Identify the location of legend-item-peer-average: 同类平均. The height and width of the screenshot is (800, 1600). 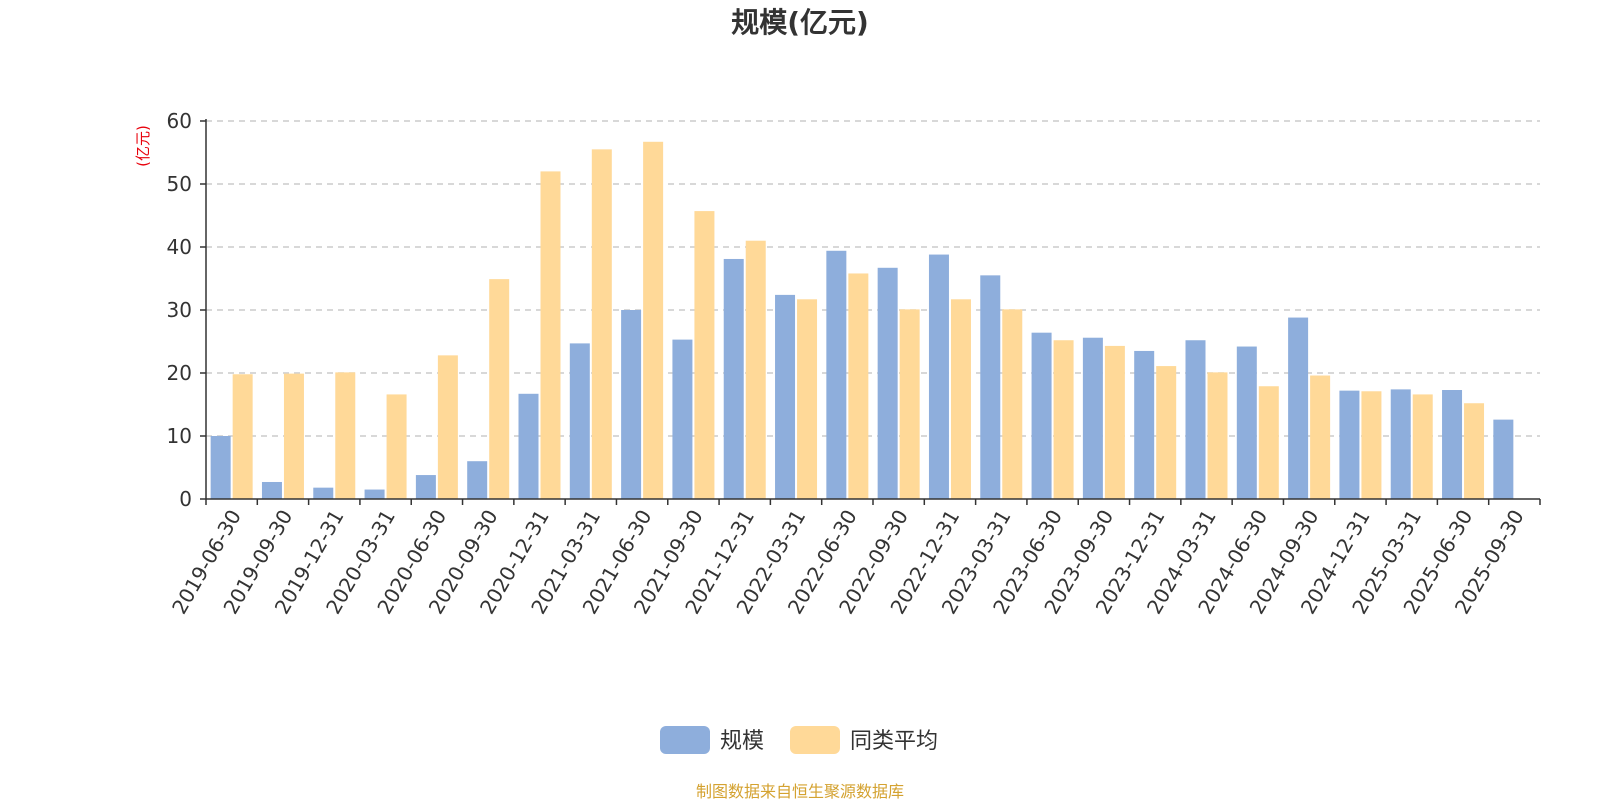
(864, 740).